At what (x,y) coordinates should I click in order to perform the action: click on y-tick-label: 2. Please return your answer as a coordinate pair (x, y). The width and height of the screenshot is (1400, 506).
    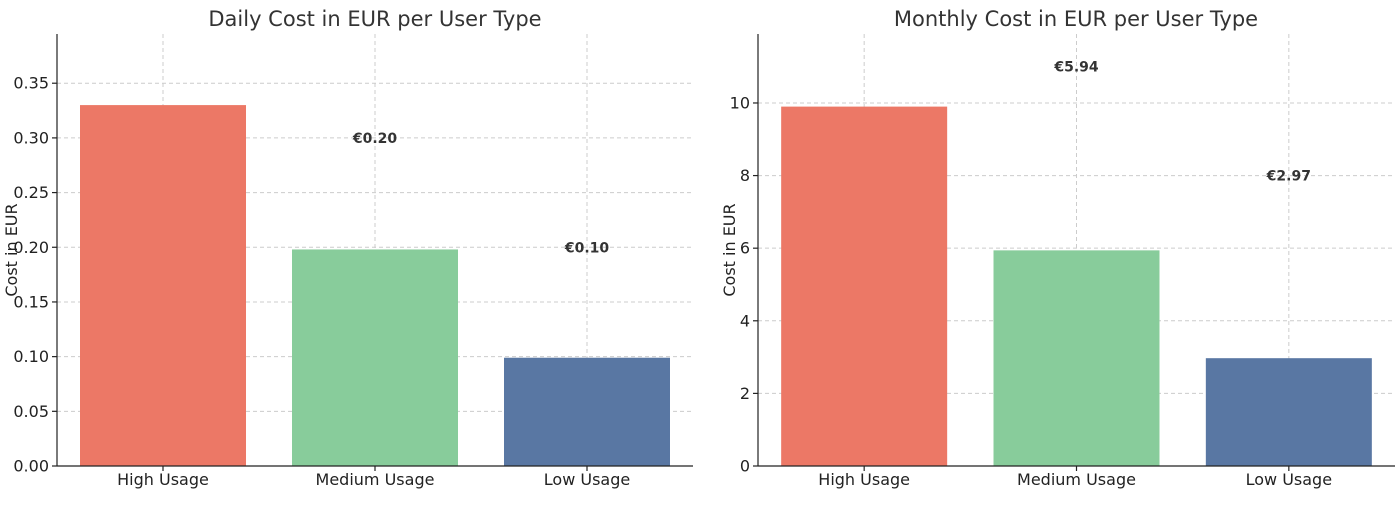
    Looking at the image, I should click on (745, 393).